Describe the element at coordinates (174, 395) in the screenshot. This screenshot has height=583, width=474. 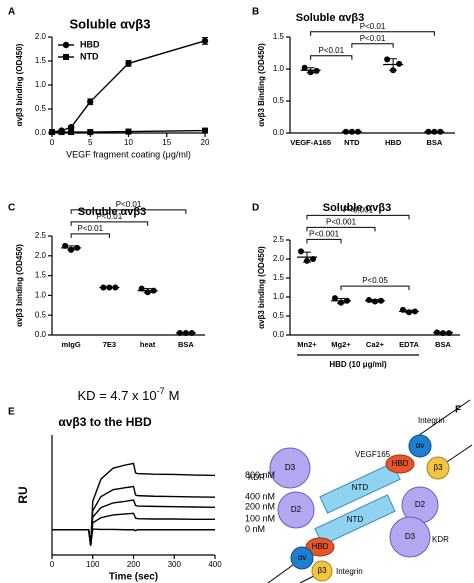
I see `annotation-unit: M` at that location.